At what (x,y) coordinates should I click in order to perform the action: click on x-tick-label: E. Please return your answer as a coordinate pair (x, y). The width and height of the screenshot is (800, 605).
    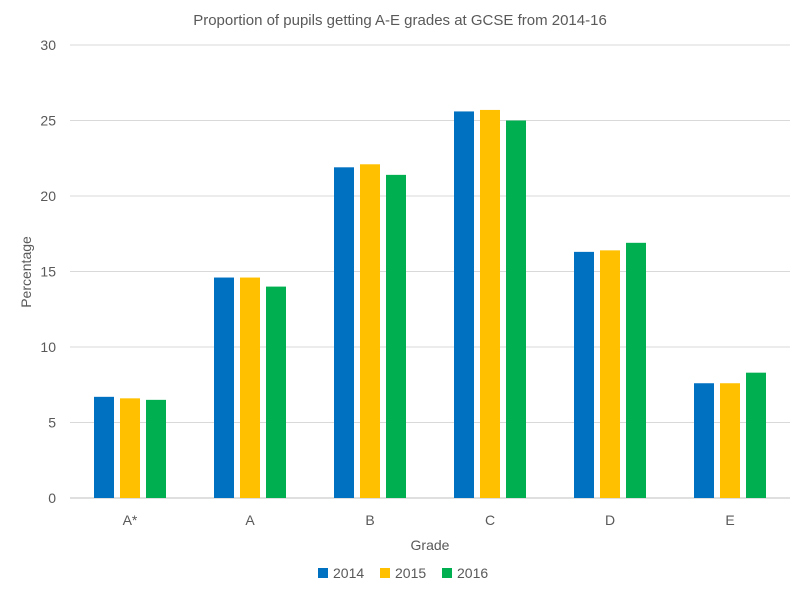
    Looking at the image, I should click on (729, 520).